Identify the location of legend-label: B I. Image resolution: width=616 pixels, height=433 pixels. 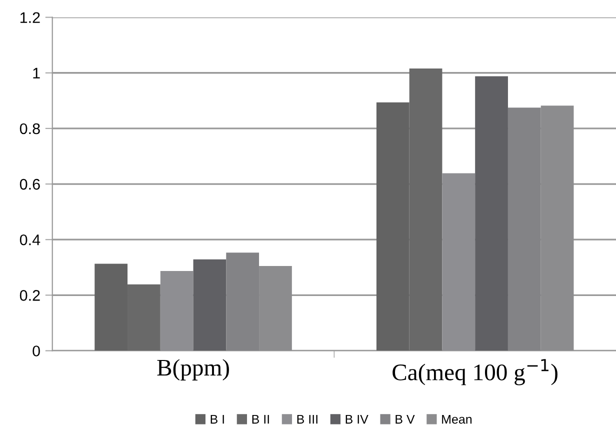
(217, 419).